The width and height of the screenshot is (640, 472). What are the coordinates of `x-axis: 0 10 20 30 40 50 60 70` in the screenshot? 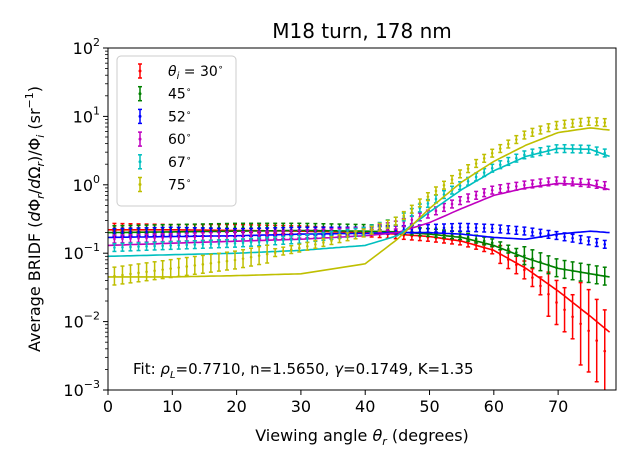 It's located at (335, 403).